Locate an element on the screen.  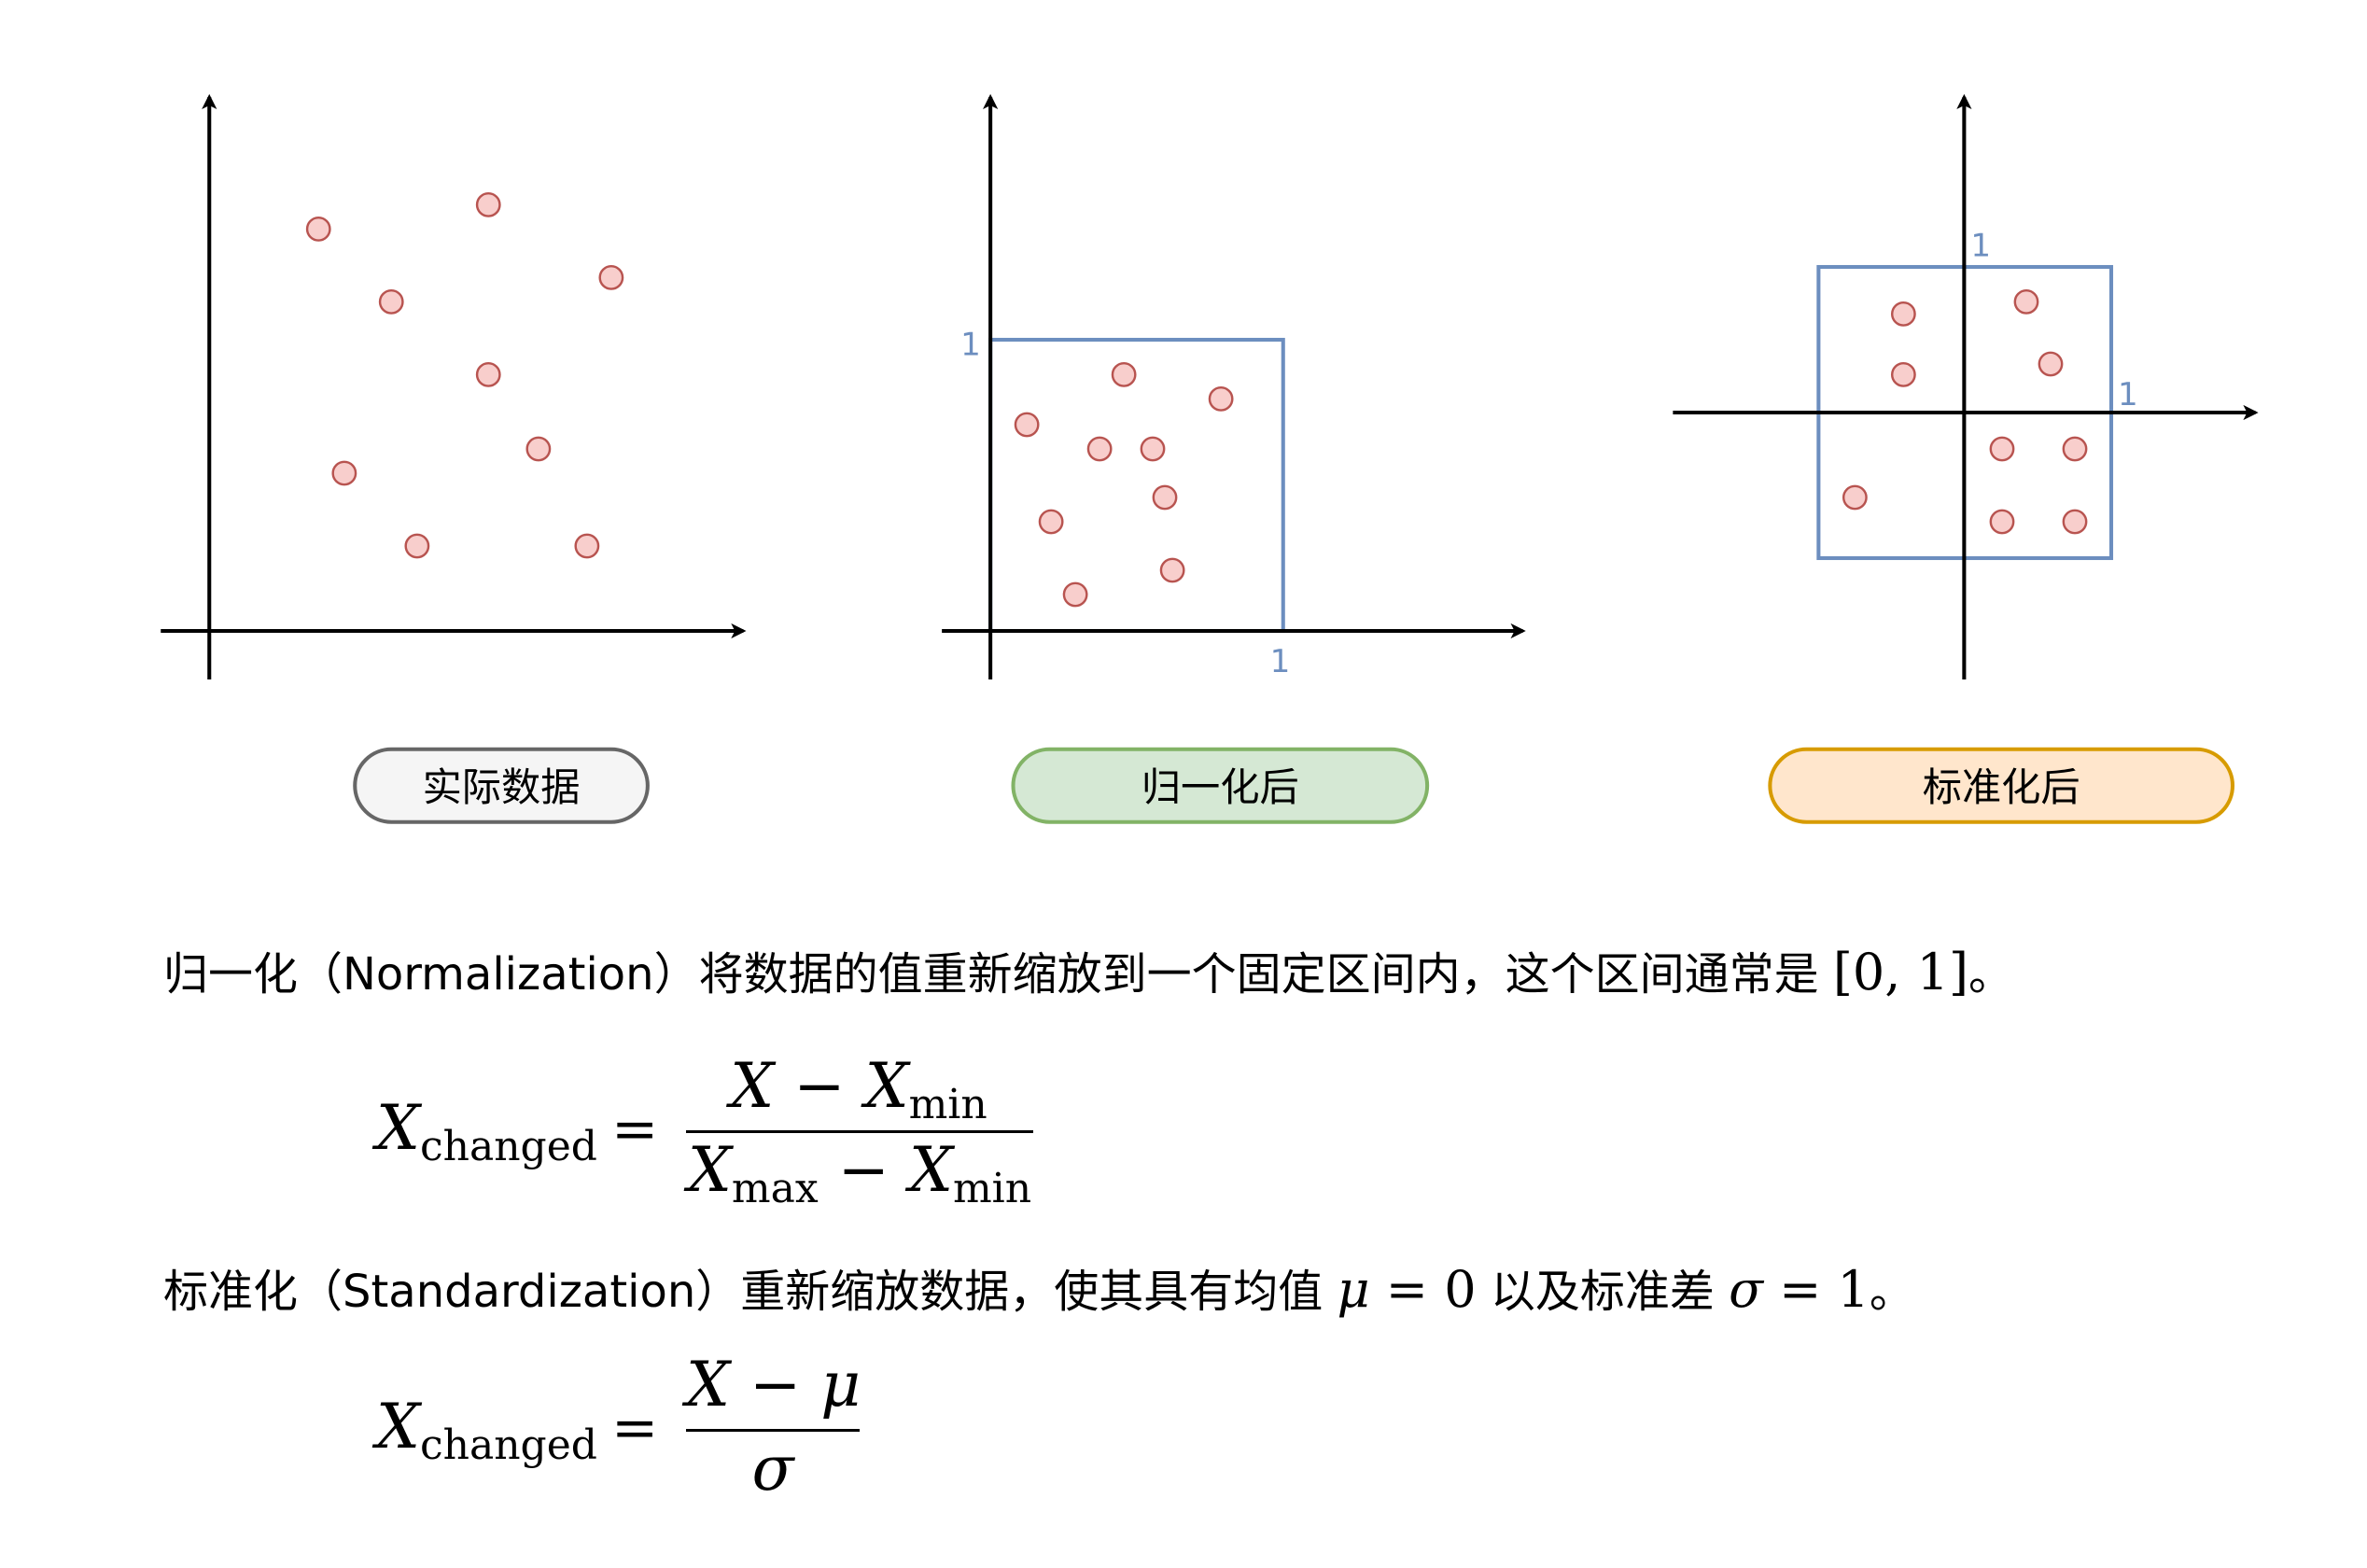
sigma-symbol: σ is located at coordinates (1746, 1289).